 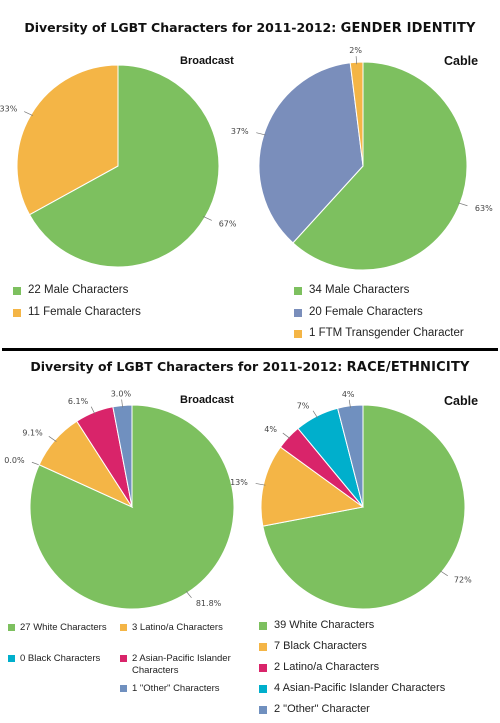 I want to click on pie-1-subtitle: Broadcast, so click(x=207, y=61).